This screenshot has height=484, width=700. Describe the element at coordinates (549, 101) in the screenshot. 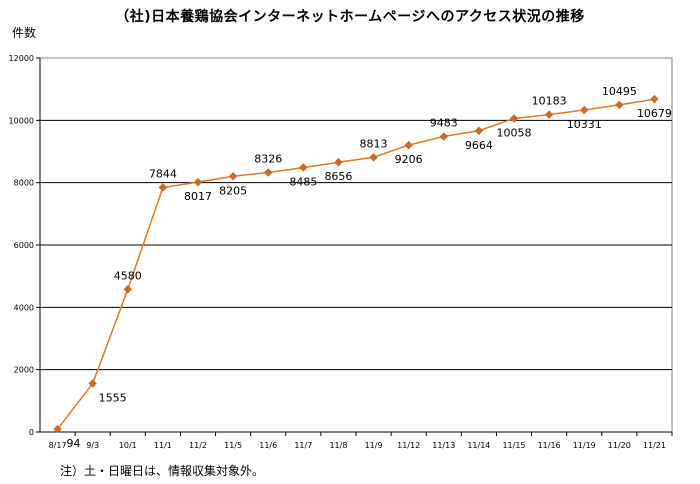

I see `data-label: 10183` at that location.